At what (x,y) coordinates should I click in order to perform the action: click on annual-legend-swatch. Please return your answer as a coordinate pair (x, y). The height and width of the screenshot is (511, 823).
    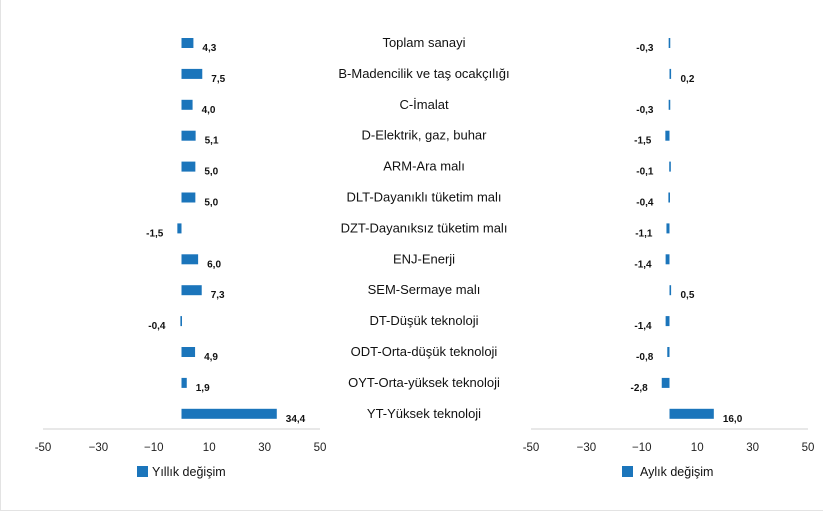
    Looking at the image, I should click on (142, 471).